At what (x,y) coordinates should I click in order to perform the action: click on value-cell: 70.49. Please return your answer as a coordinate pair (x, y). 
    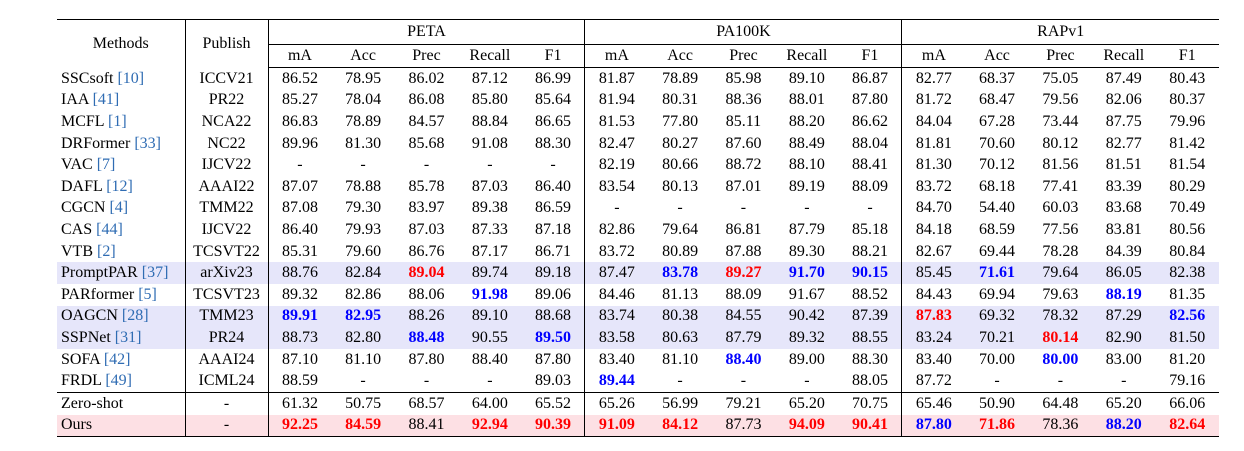
    Looking at the image, I should click on (1187, 208).